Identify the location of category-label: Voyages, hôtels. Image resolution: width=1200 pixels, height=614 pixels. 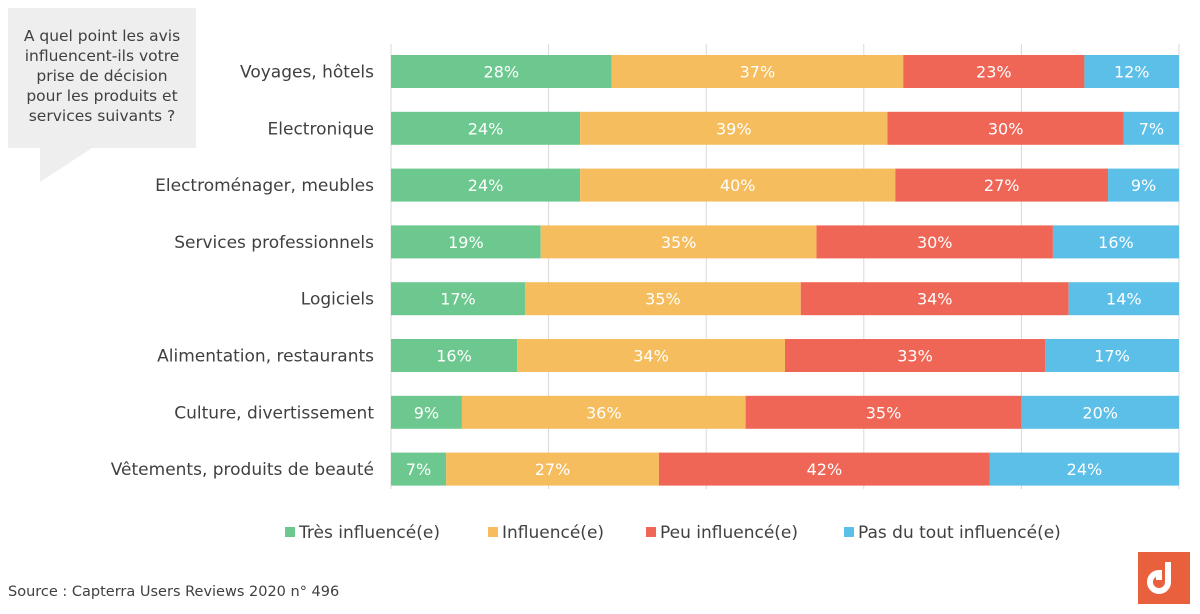
(307, 73).